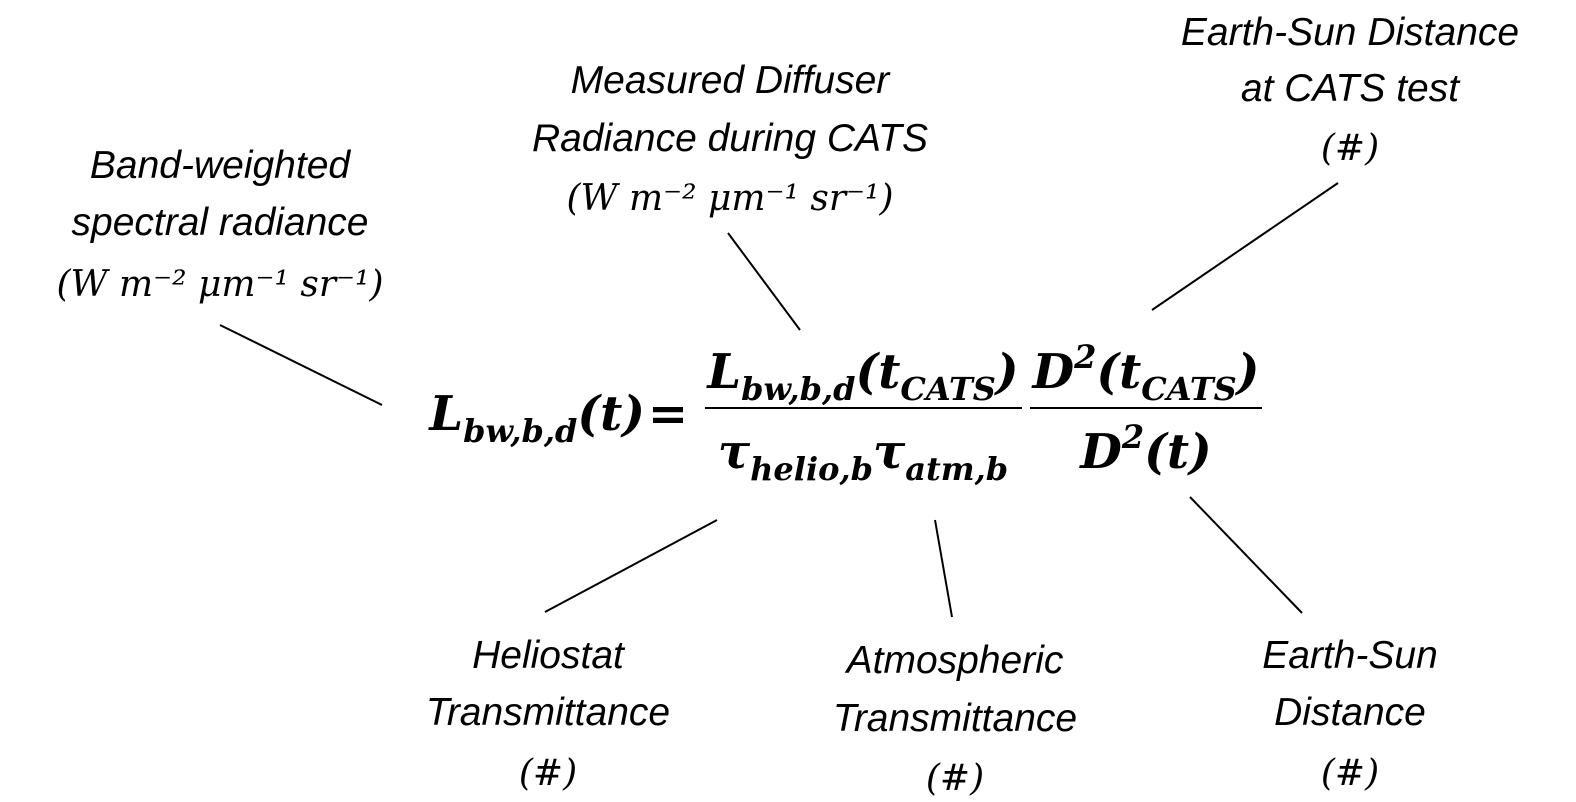 The height and width of the screenshot is (802, 1576). I want to click on annotation-line: at CATS test, so click(1351, 88).